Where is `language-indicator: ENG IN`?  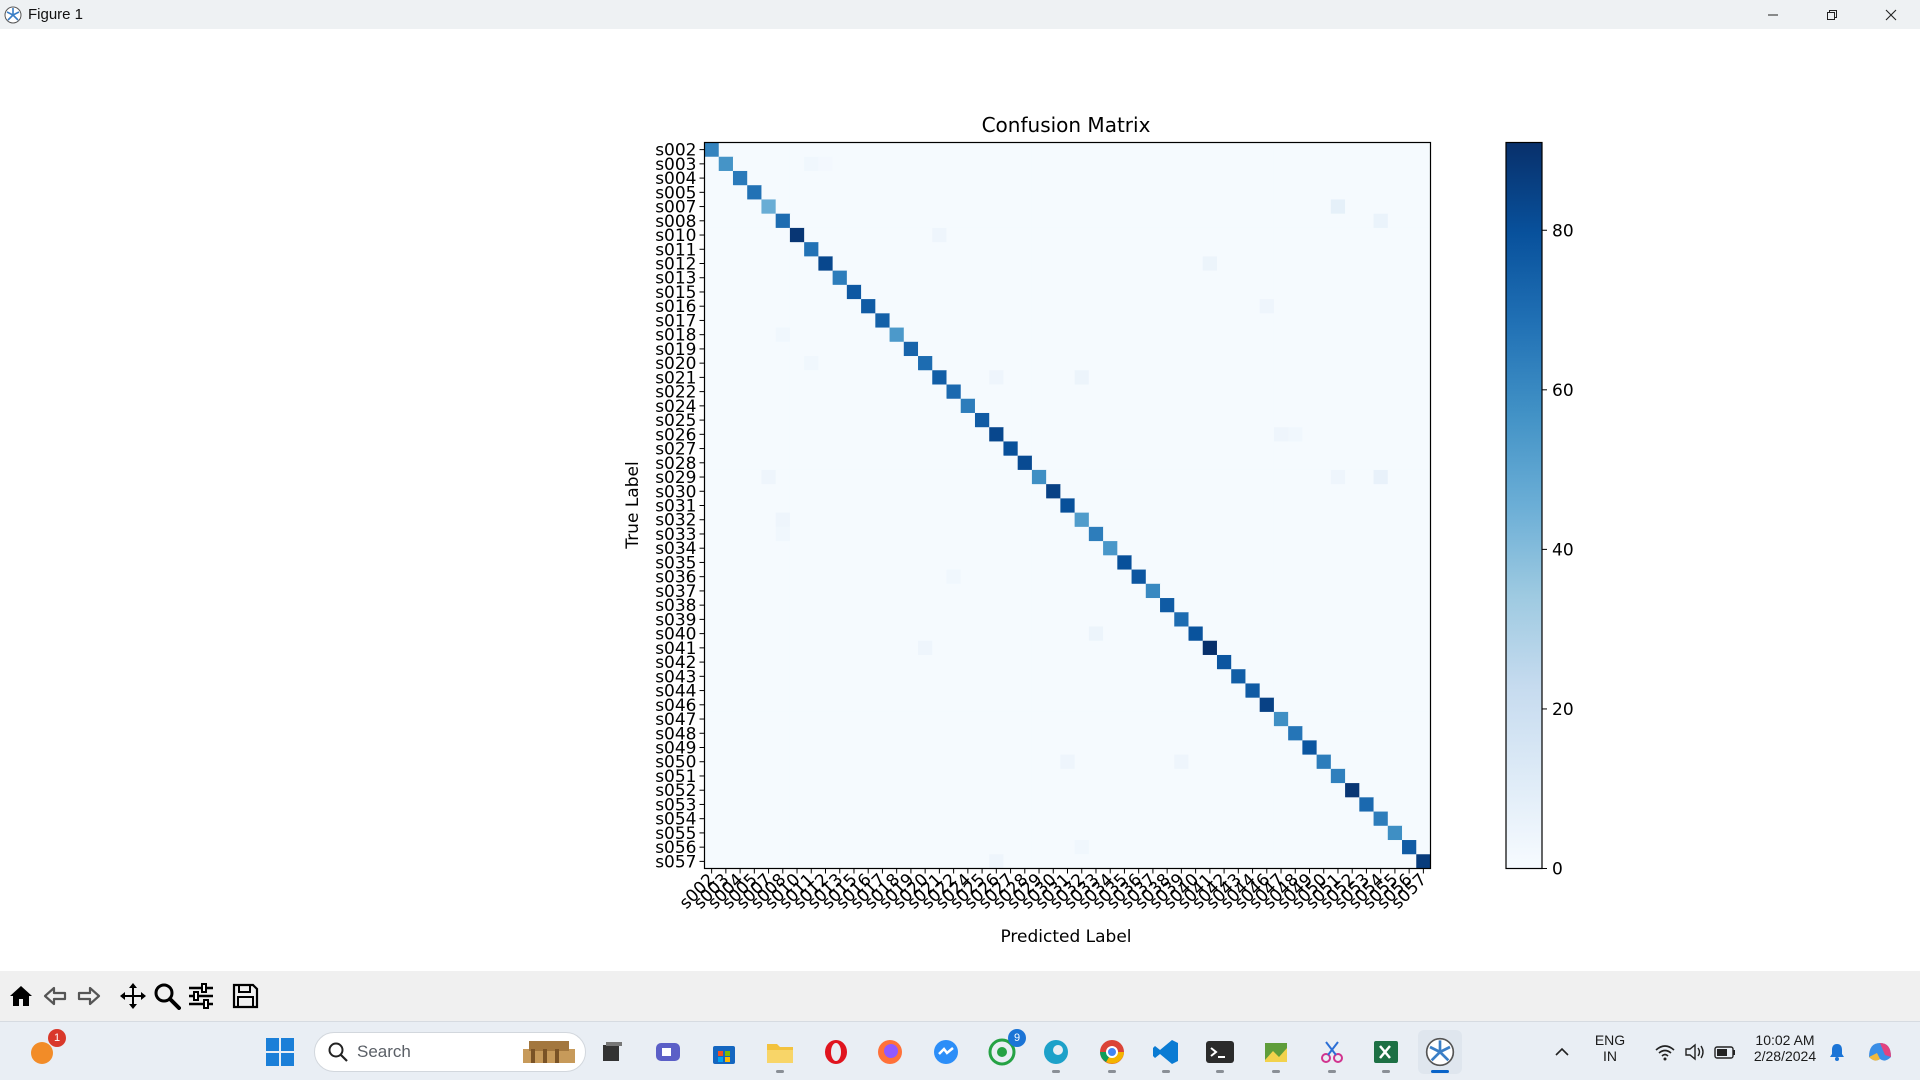 language-indicator: ENG IN is located at coordinates (1610, 1048).